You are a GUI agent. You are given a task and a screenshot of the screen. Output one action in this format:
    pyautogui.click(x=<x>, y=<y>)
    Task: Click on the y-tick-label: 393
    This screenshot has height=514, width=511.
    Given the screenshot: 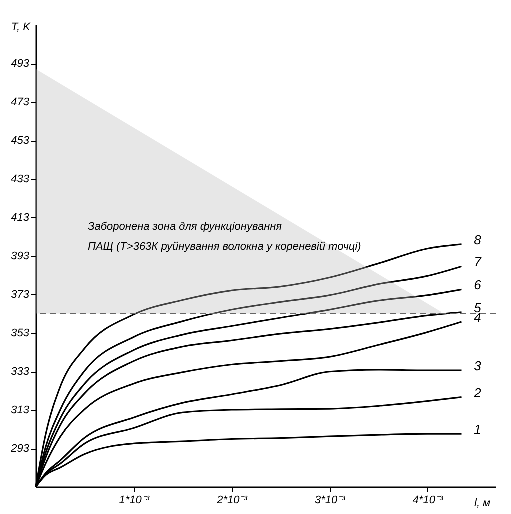 What is the action you would take?
    pyautogui.click(x=20, y=256)
    